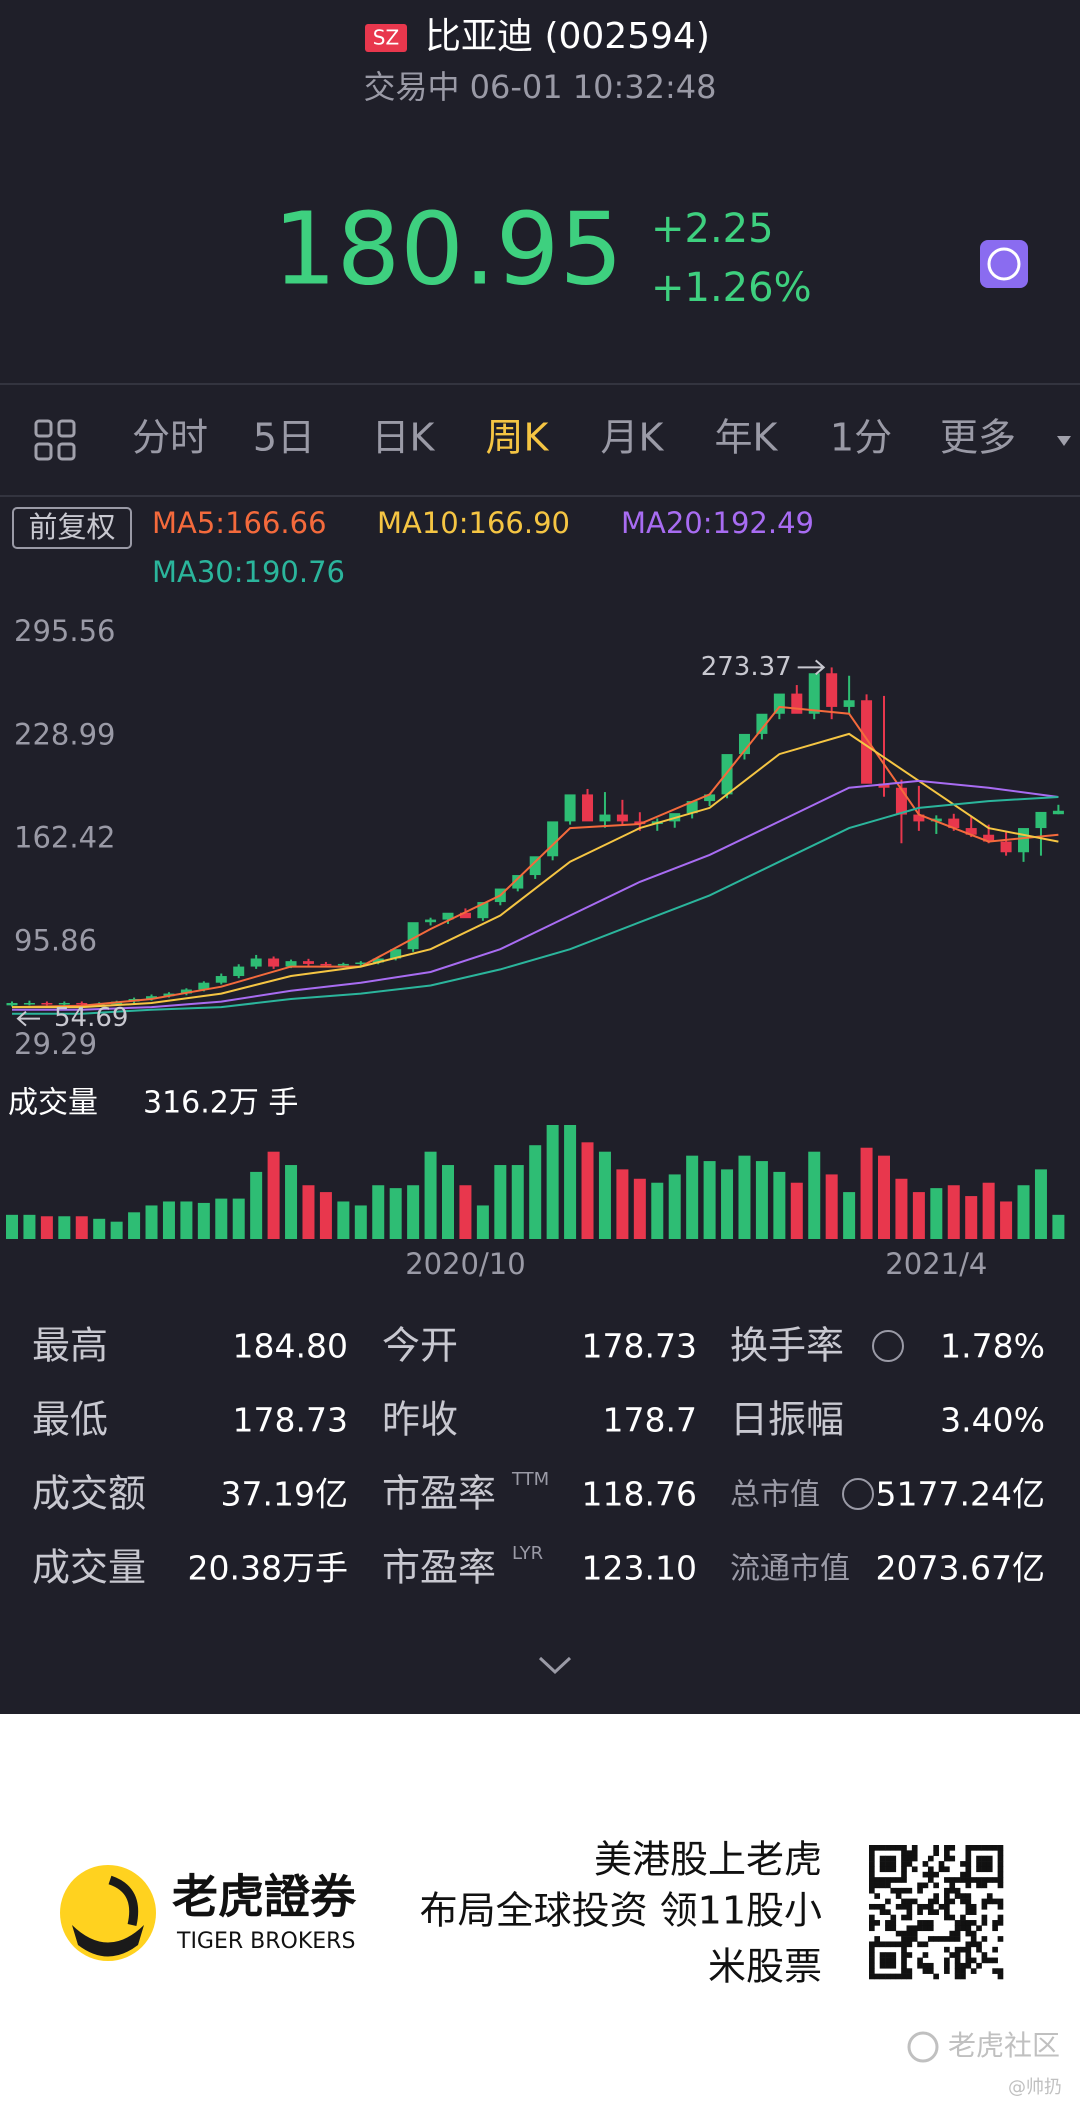  I want to click on tab: 更多, so click(978, 438).